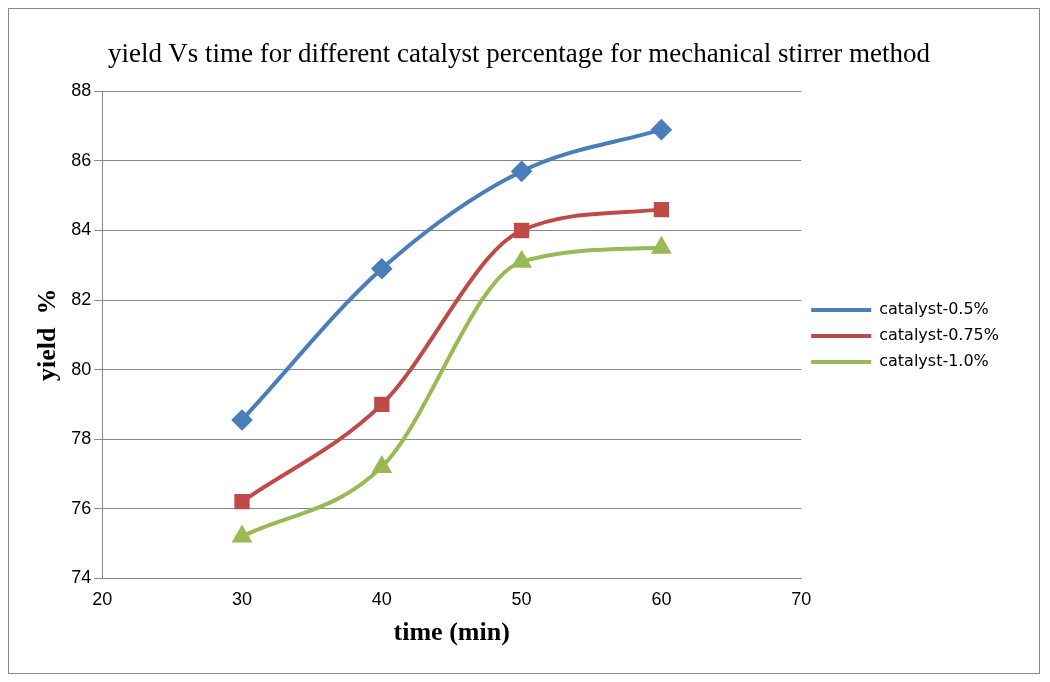 This screenshot has height=682, width=1050. What do you see at coordinates (521, 598) in the screenshot?
I see `x-tick-label: 50` at bounding box center [521, 598].